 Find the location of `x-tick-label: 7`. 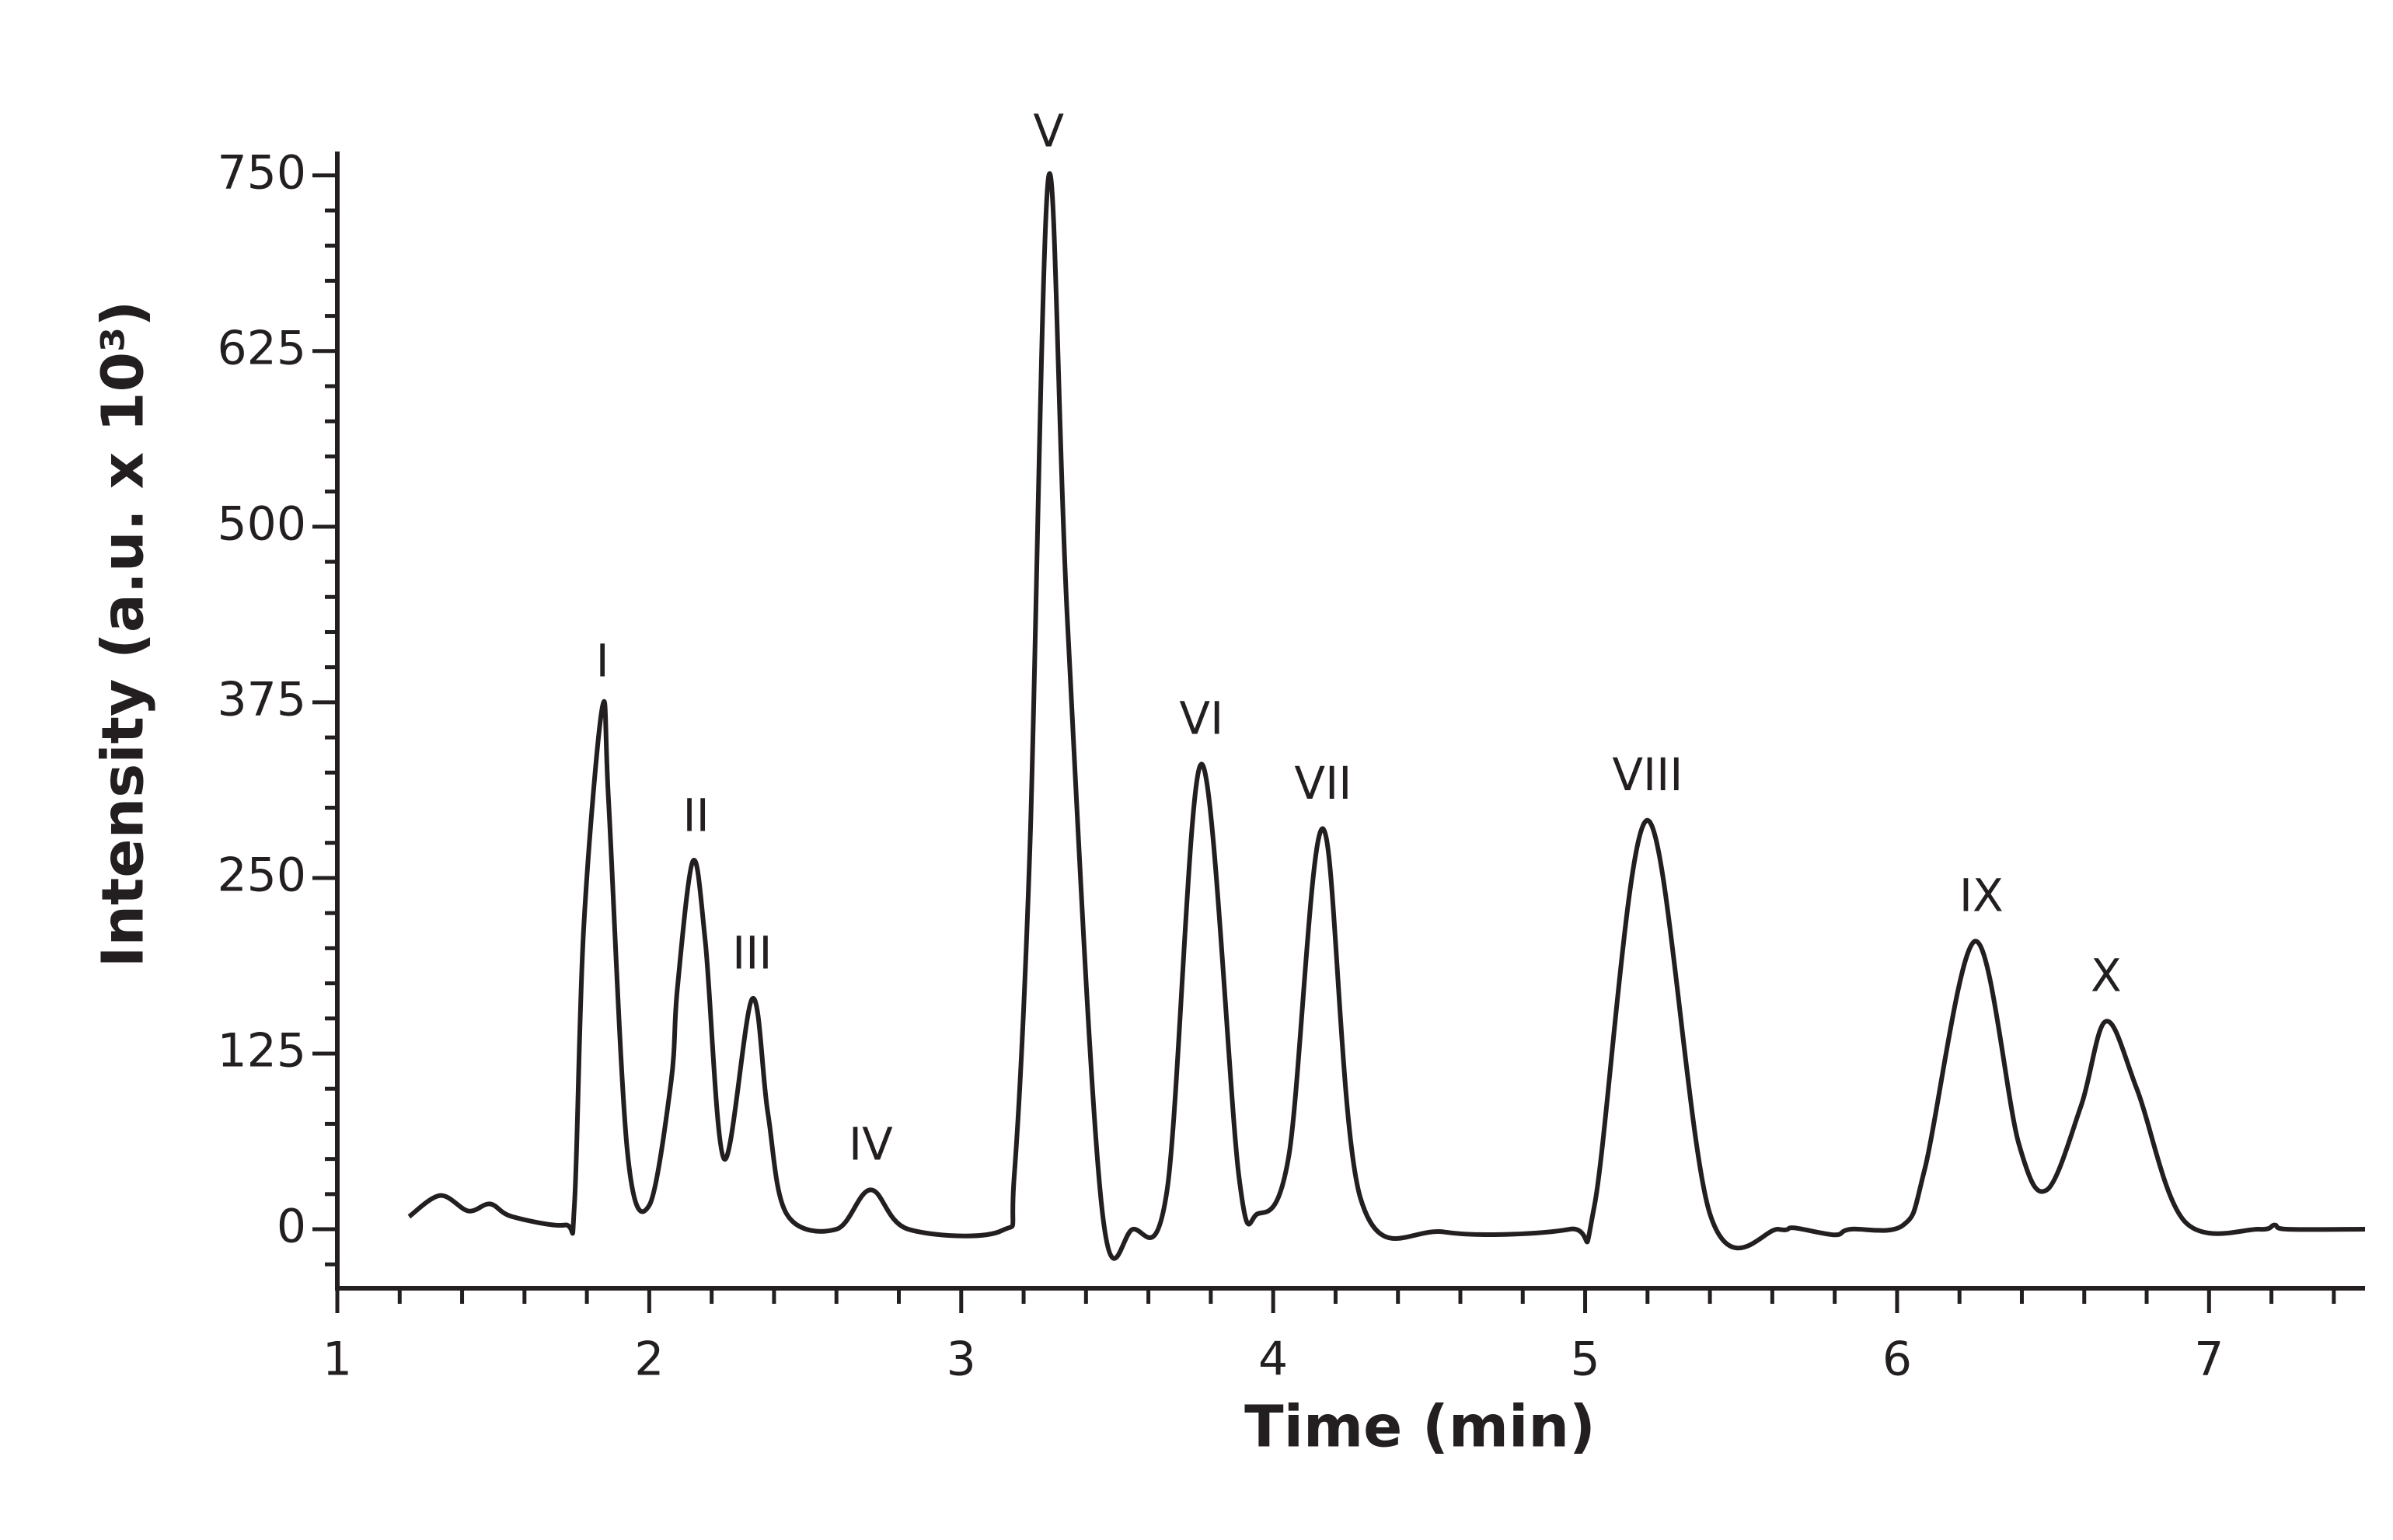

x-tick-label: 7 is located at coordinates (2209, 1360).